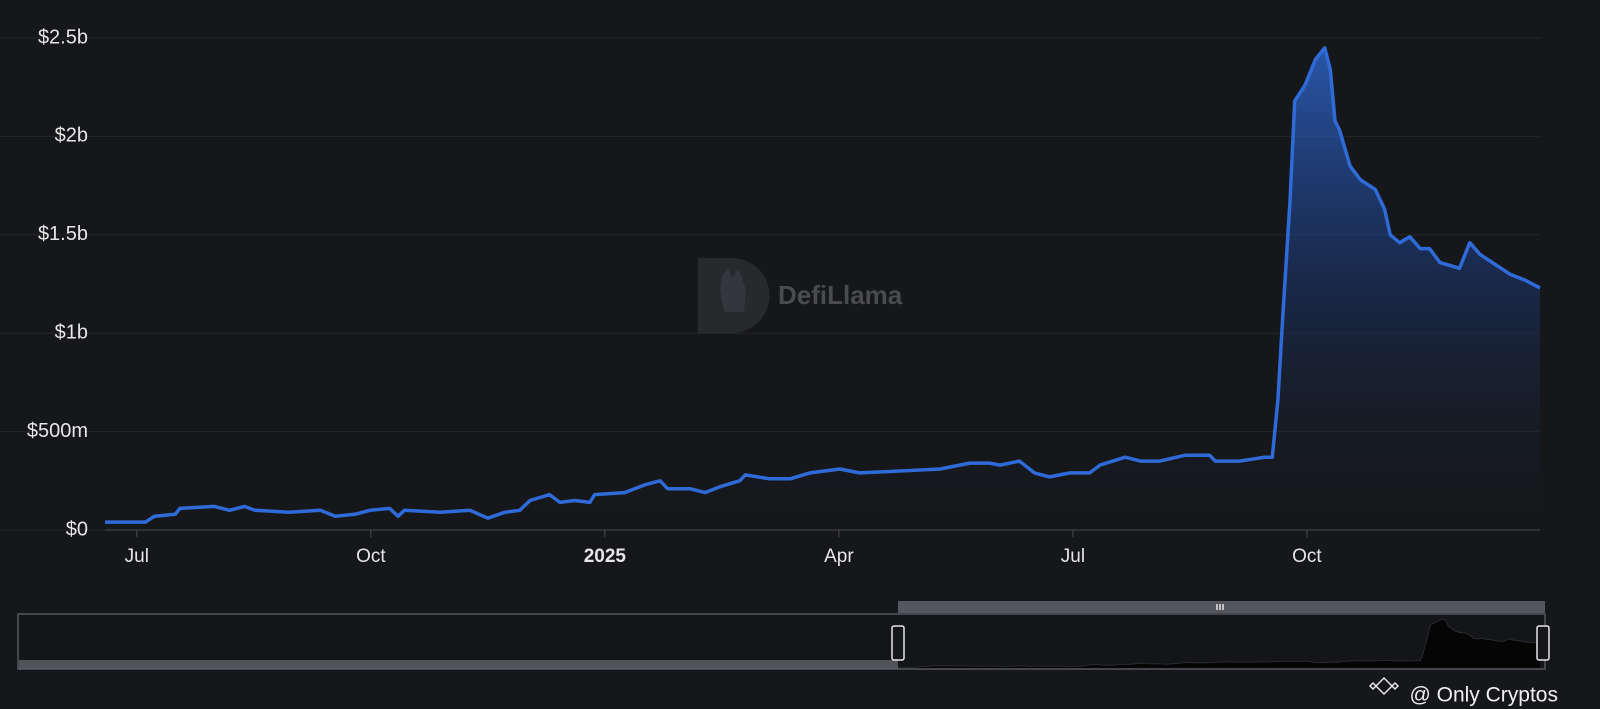  I want to click on navigator-plot, so click(1219, 643).